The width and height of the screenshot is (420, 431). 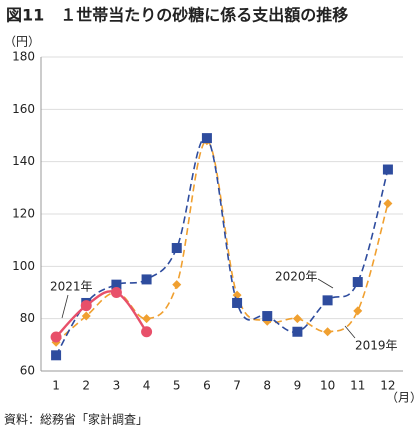 What do you see at coordinates (207, 386) in the screenshot?
I see `x-tick-label: 6` at bounding box center [207, 386].